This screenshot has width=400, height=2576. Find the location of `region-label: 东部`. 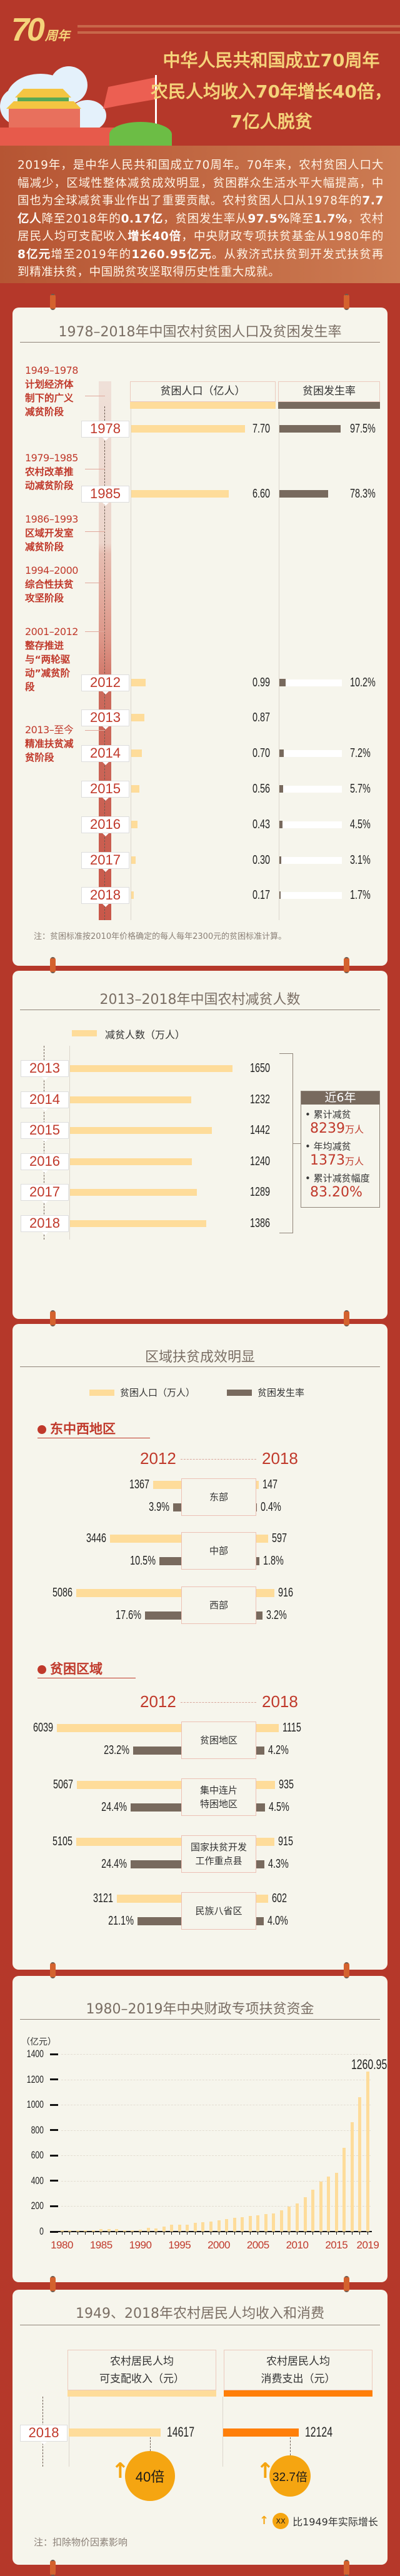

region-label: 东部 is located at coordinates (218, 1497).